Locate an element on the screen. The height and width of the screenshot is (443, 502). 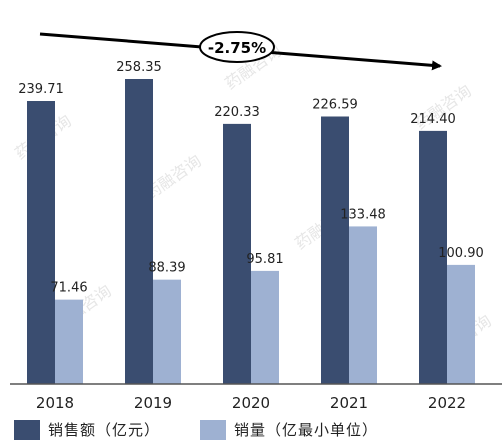
value-label-sales-2021: 226.59 is located at coordinates (335, 104).